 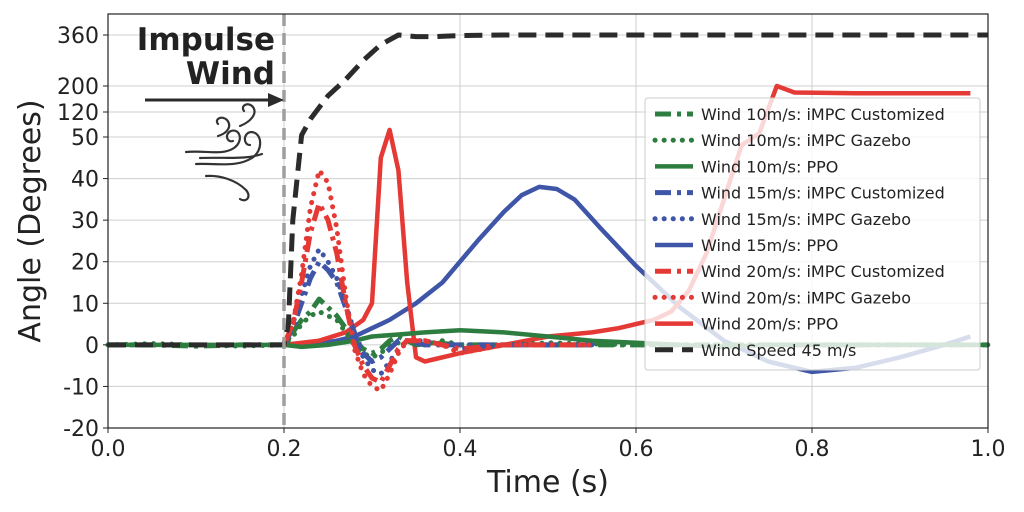 What do you see at coordinates (92, 346) in the screenshot?
I see `y-tick-label: 0` at bounding box center [92, 346].